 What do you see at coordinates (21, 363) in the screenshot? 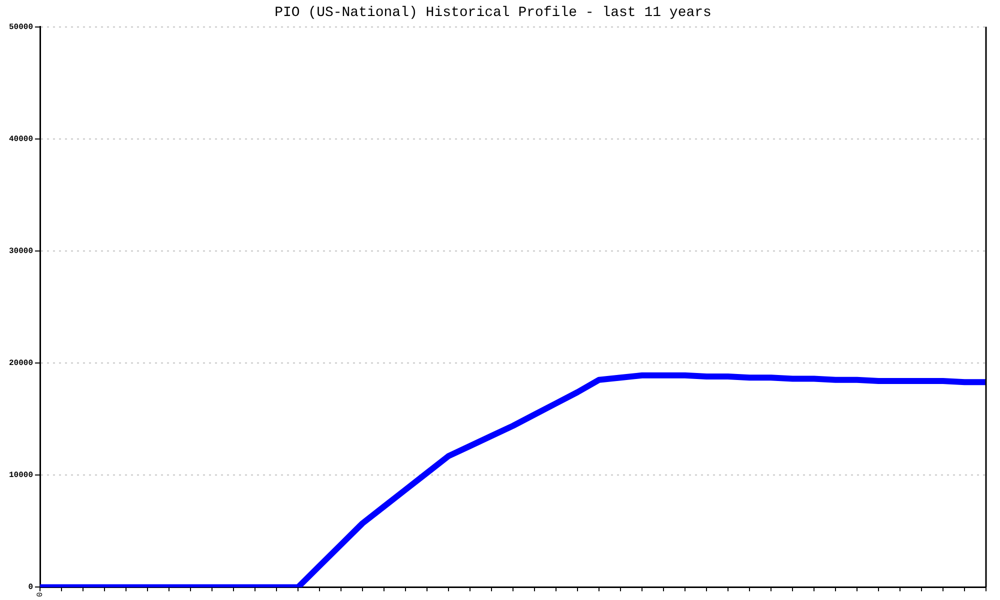
I see `y-tick-label: 20000` at bounding box center [21, 363].